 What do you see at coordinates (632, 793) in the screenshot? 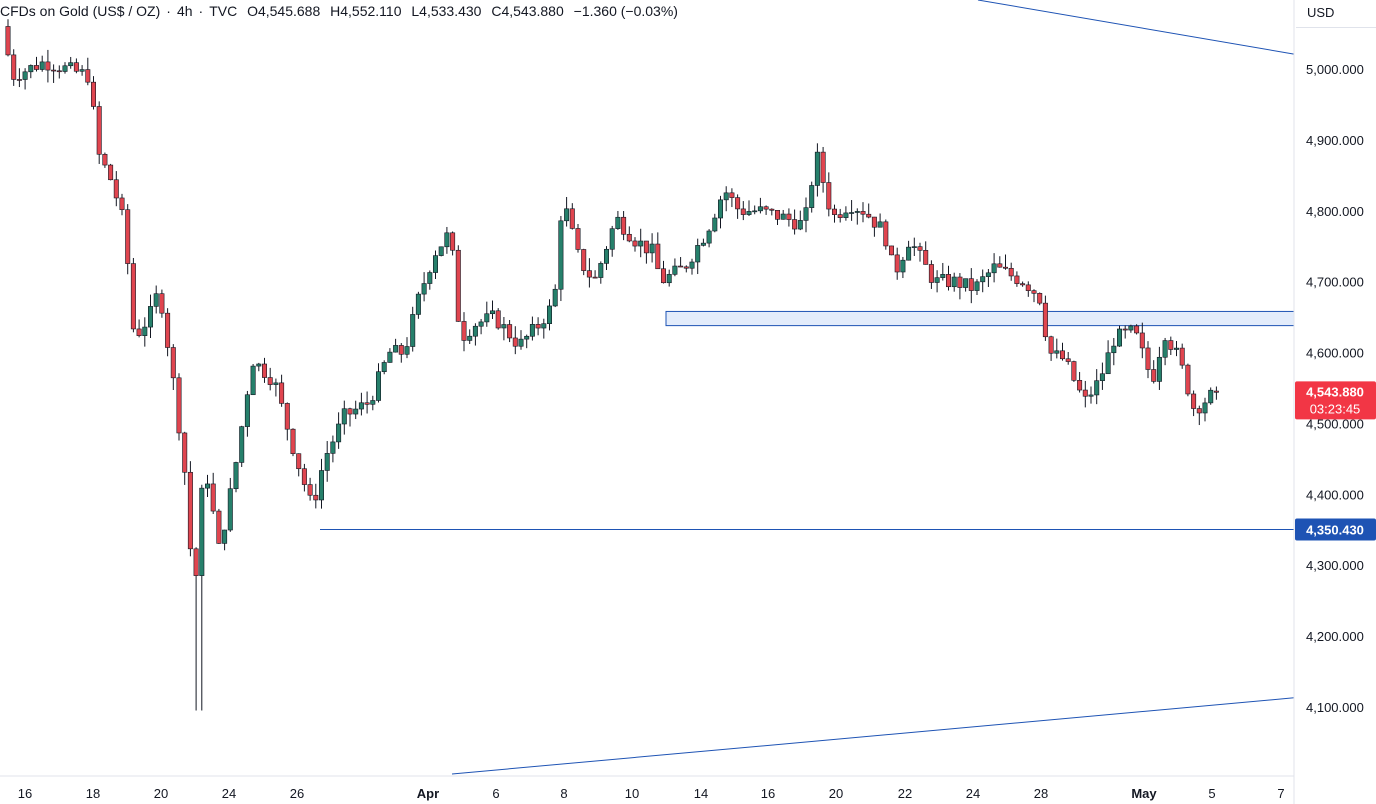
I see `x-tick-label: 10` at bounding box center [632, 793].